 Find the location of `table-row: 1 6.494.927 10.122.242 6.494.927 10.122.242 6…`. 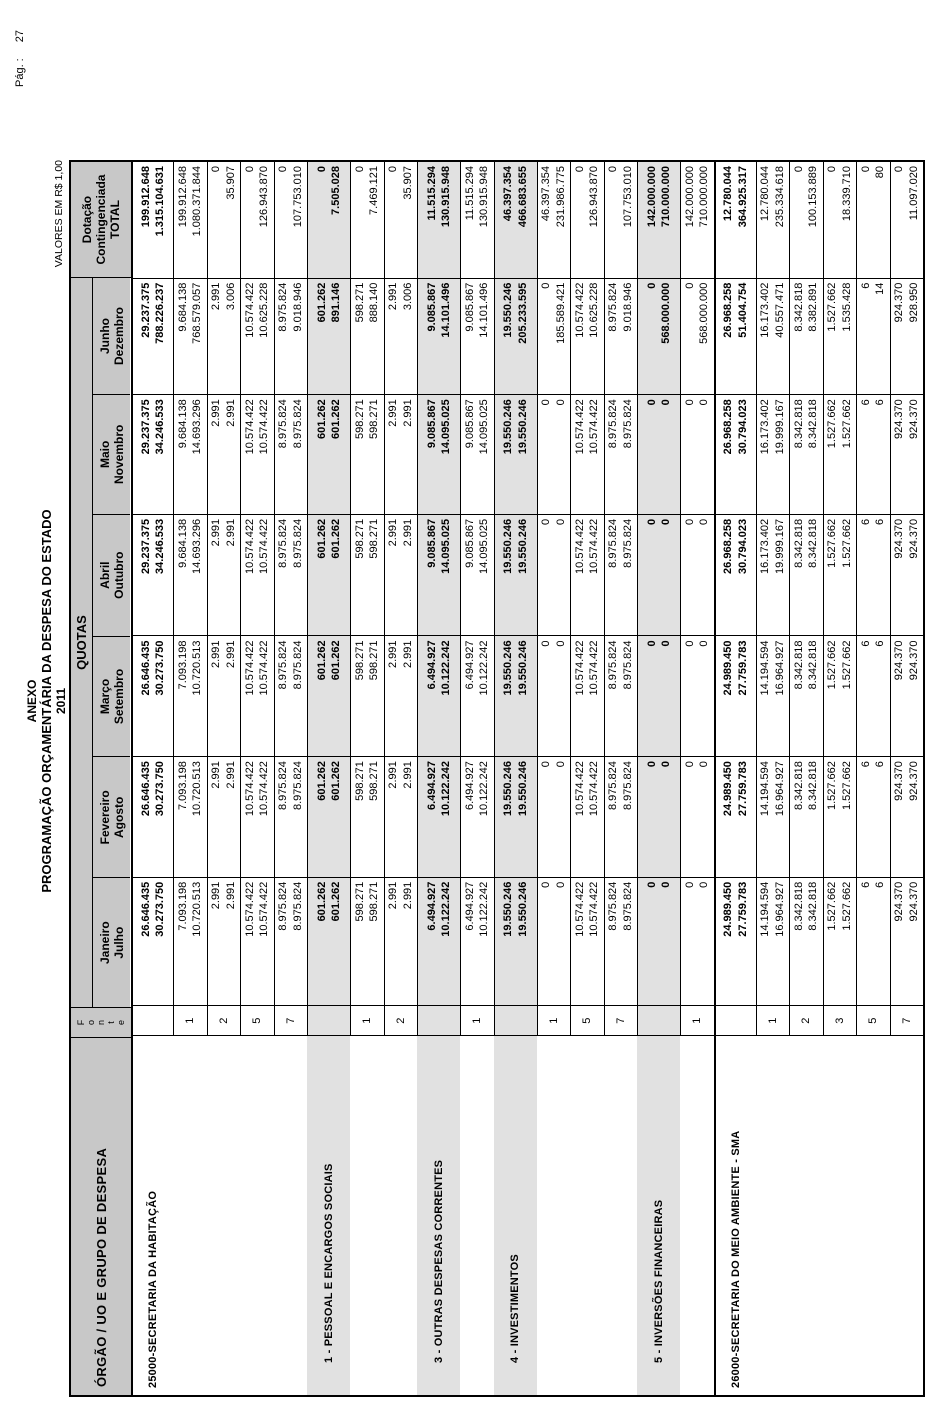

table-row: 1 6.494.927 10.122.242 6.494.927 10.122.242 6… is located at coordinates (477, 778).